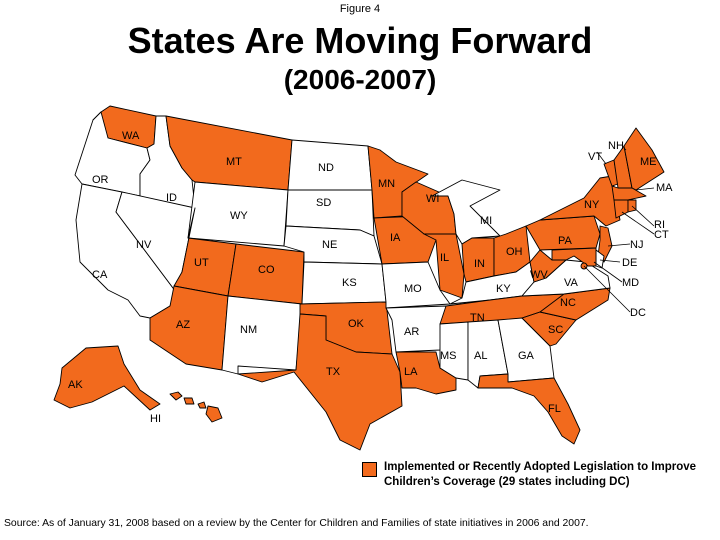 The width and height of the screenshot is (720, 540). I want to click on label-UT: UT, so click(201, 263).